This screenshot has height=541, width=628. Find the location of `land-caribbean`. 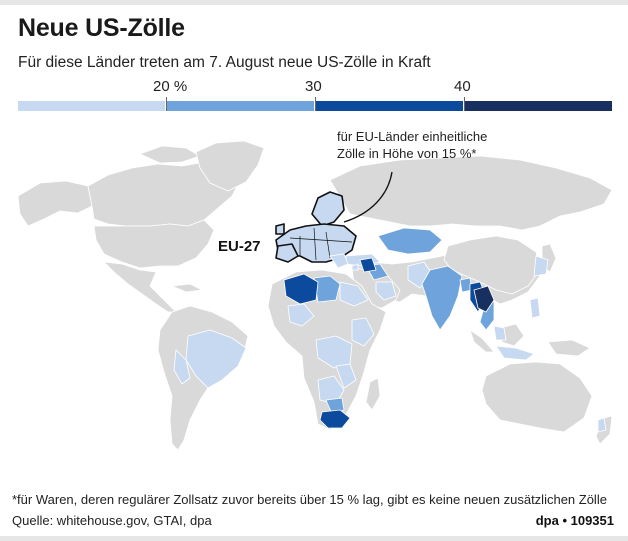

land-caribbean is located at coordinates (187, 288).